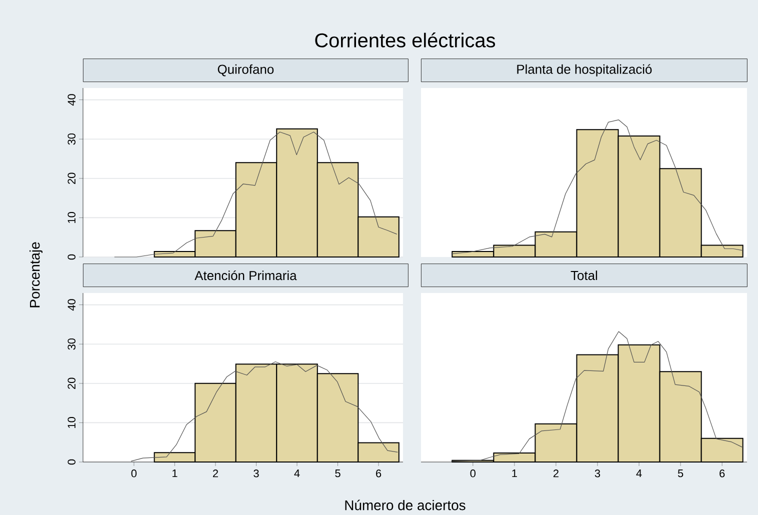 This screenshot has height=515, width=758. What do you see at coordinates (405, 40) in the screenshot?
I see `chart-title: Corrientes eléctricas` at bounding box center [405, 40].